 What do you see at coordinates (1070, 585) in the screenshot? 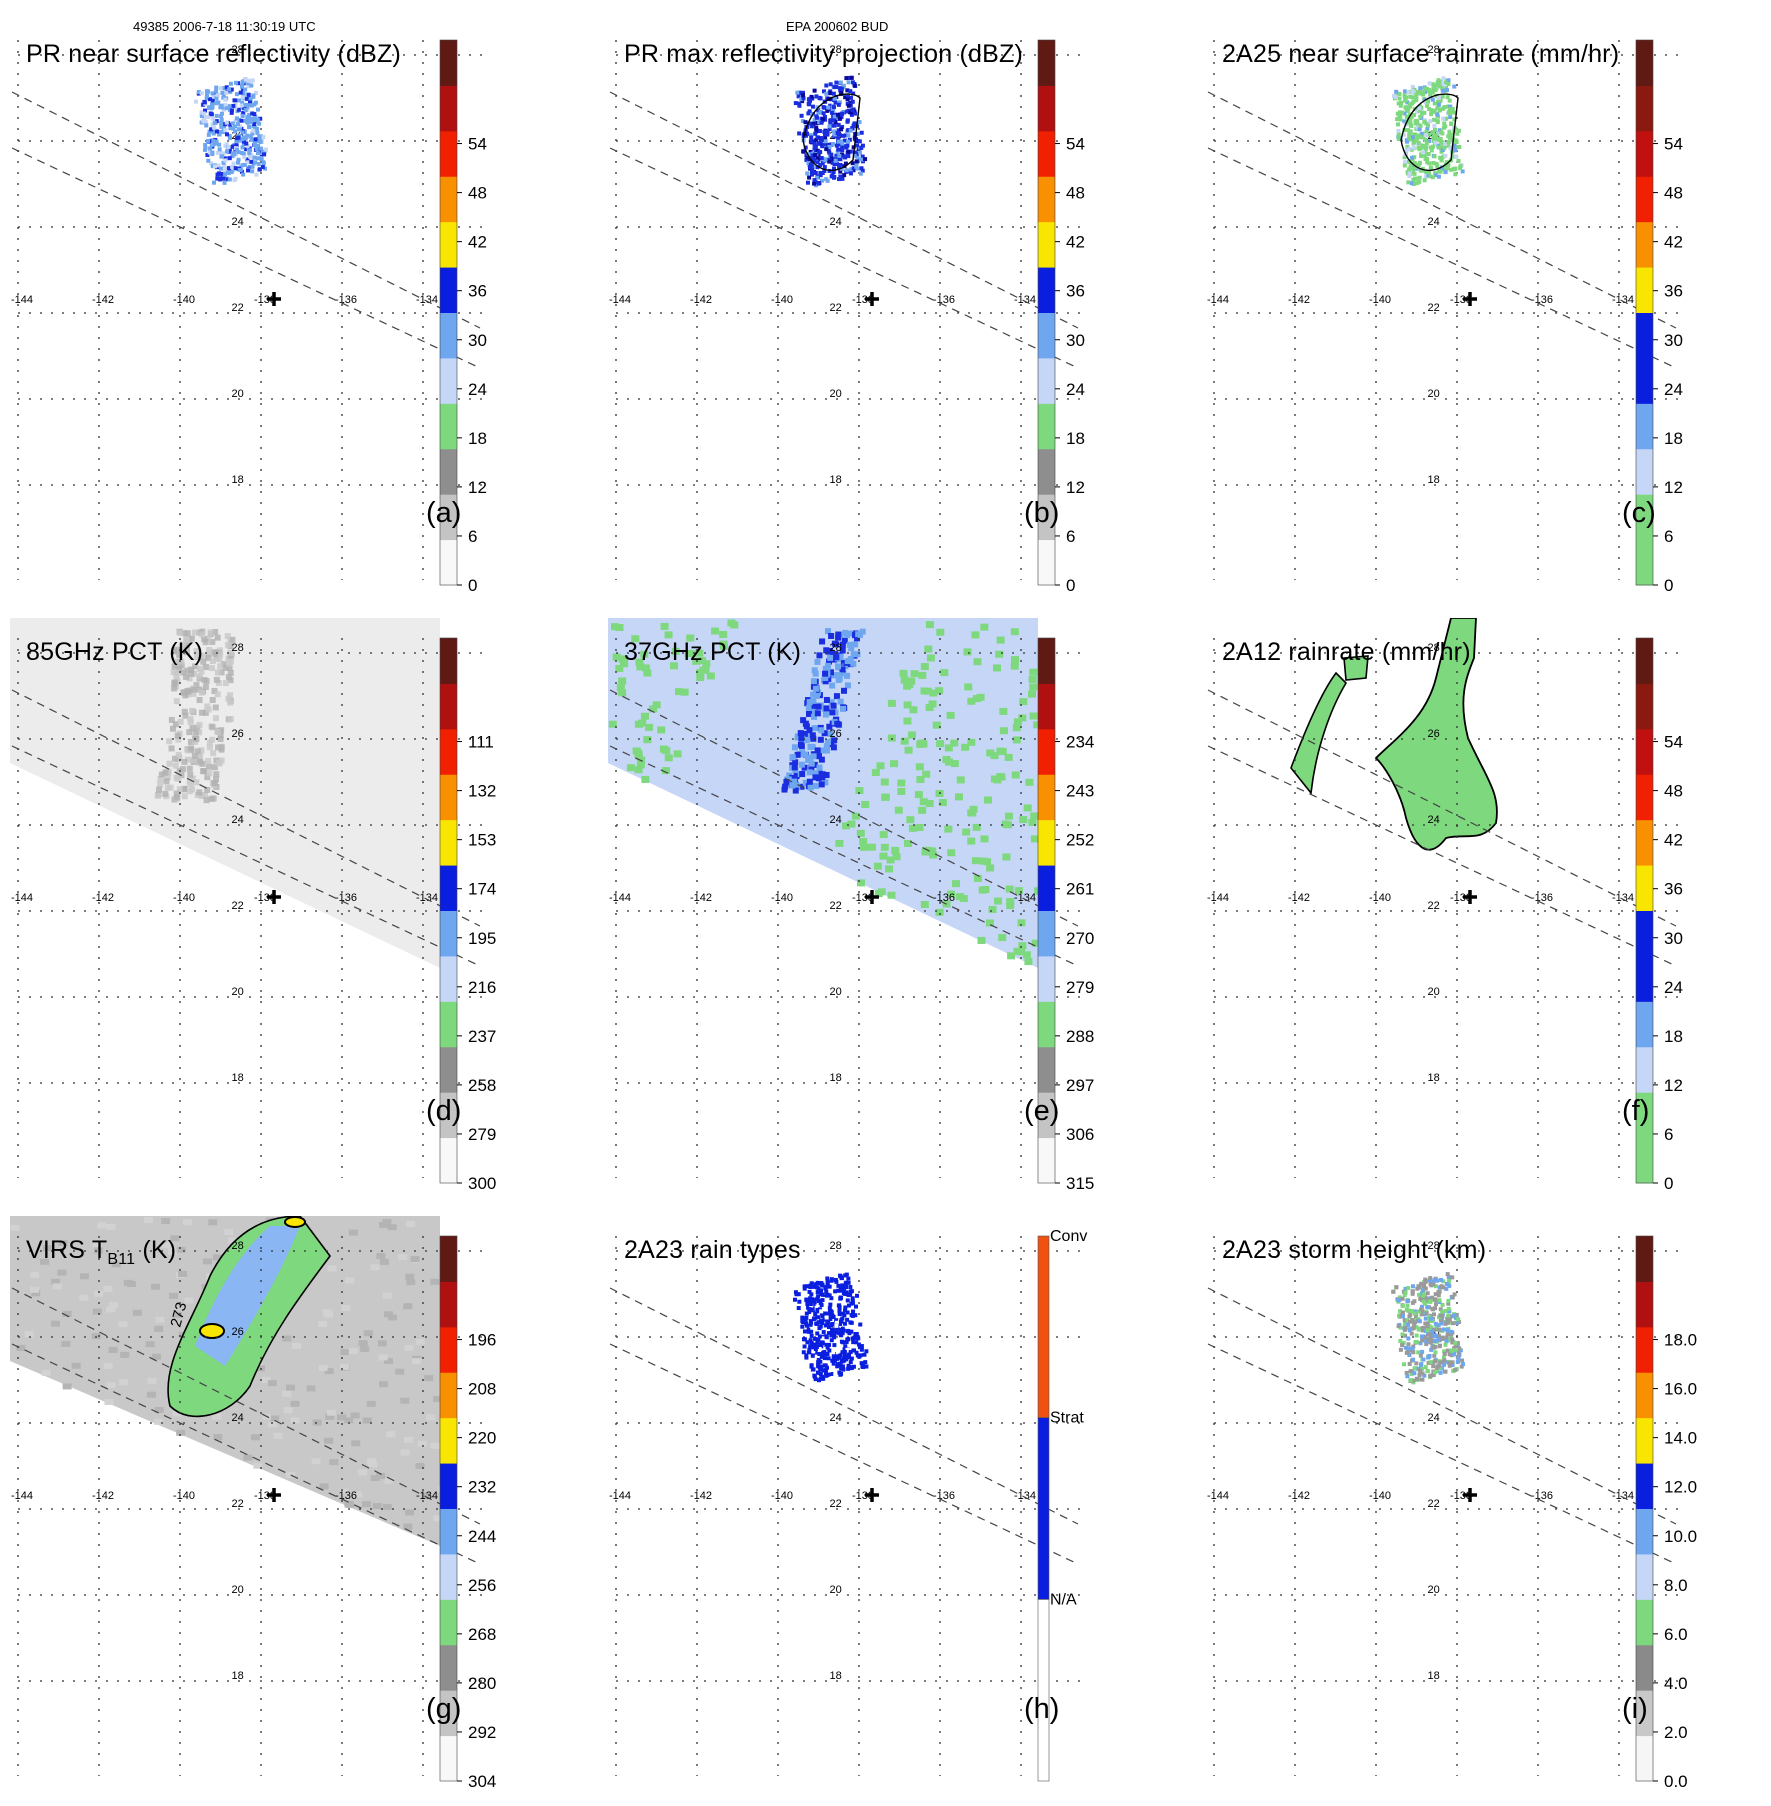
I see `colorbar-tick-label: 0` at bounding box center [1070, 585].